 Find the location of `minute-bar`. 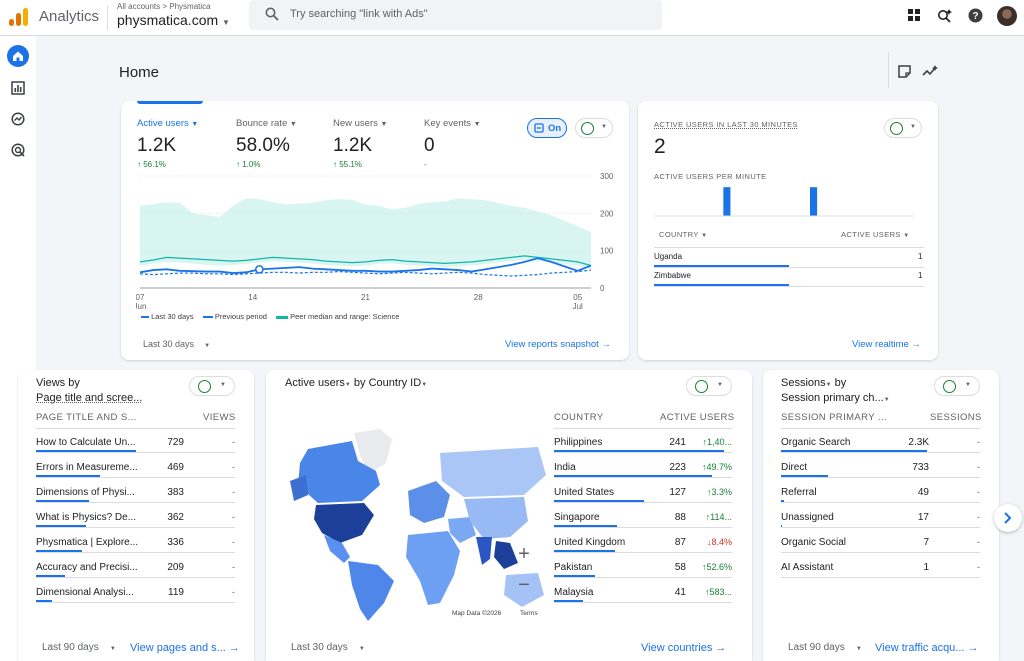

minute-bar is located at coordinates (727, 201).